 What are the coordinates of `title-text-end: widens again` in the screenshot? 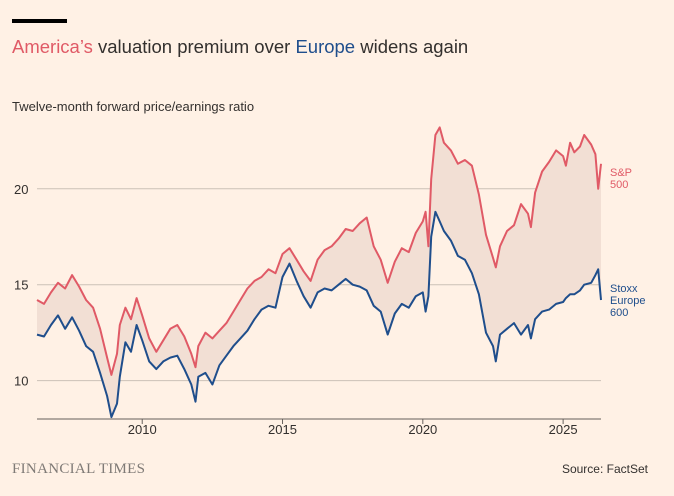 It's located at (412, 46).